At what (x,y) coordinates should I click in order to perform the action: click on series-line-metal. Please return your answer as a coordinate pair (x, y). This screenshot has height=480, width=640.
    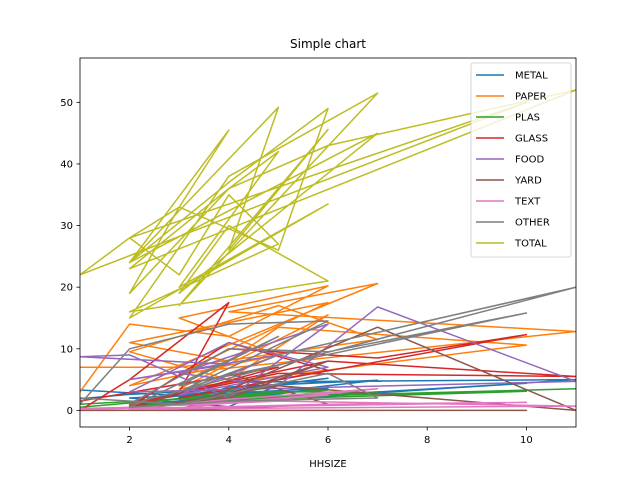
    Looking at the image, I should click on (328, 393).